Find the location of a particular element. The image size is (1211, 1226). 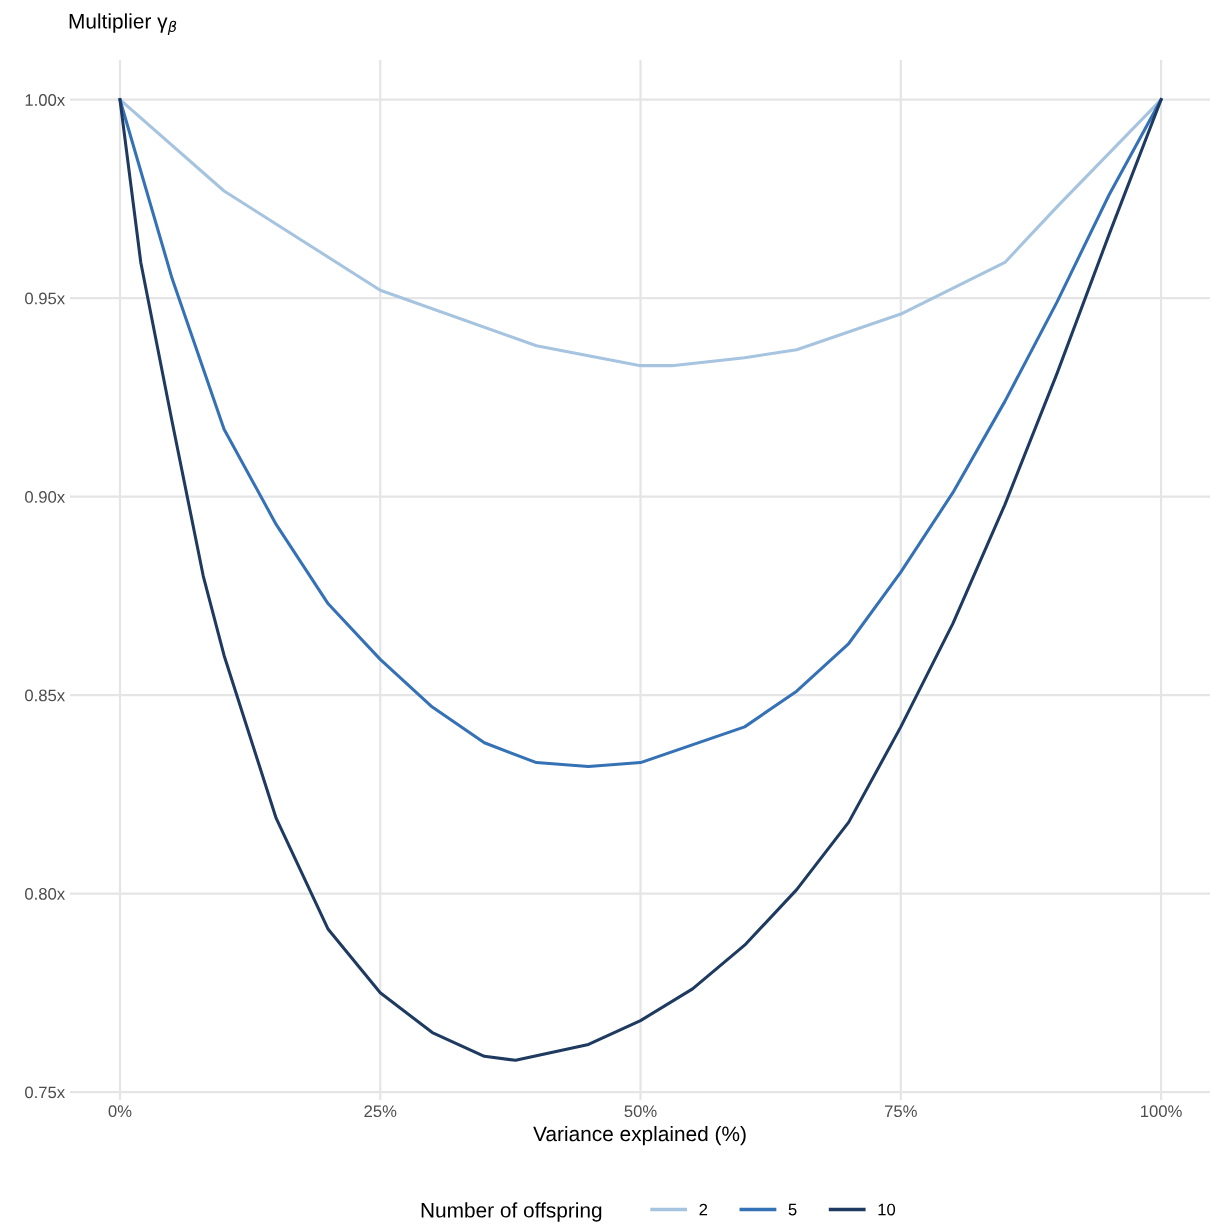

y-tick-label: 0.85x is located at coordinates (45, 695).